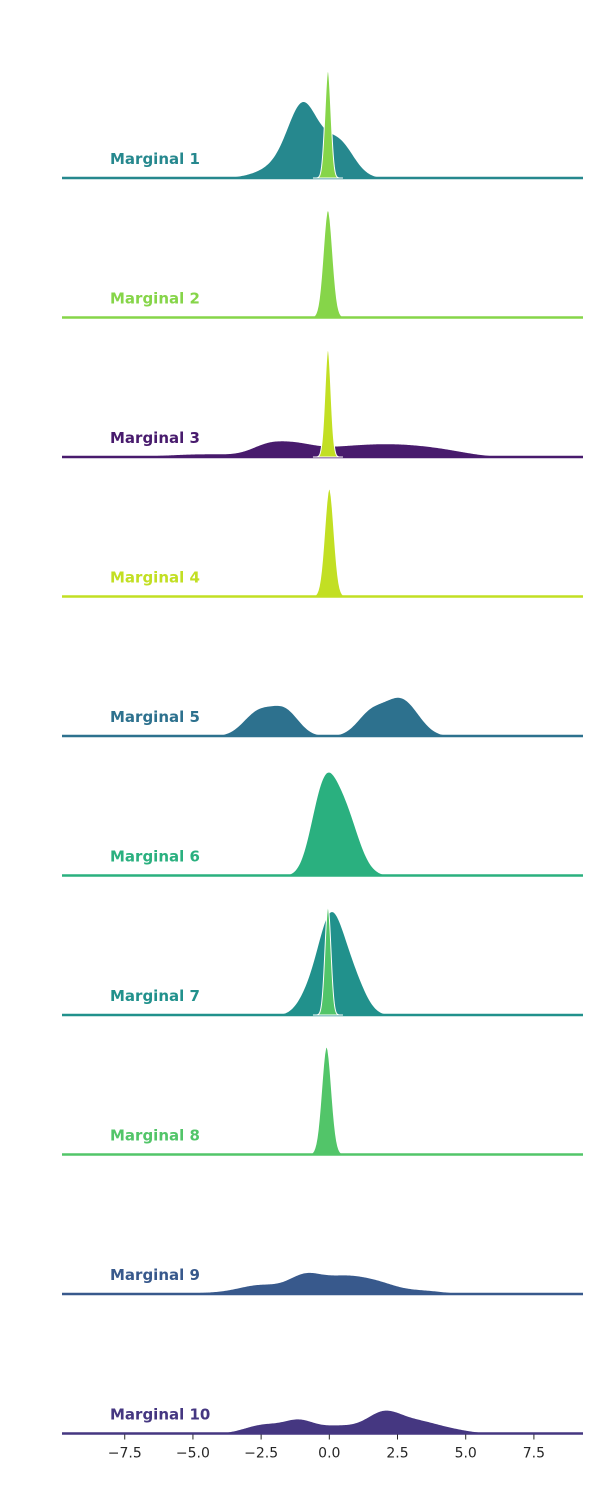 The height and width of the screenshot is (1500, 600). What do you see at coordinates (466, 1454) in the screenshot?
I see `x-tick-label: 5.0` at bounding box center [466, 1454].